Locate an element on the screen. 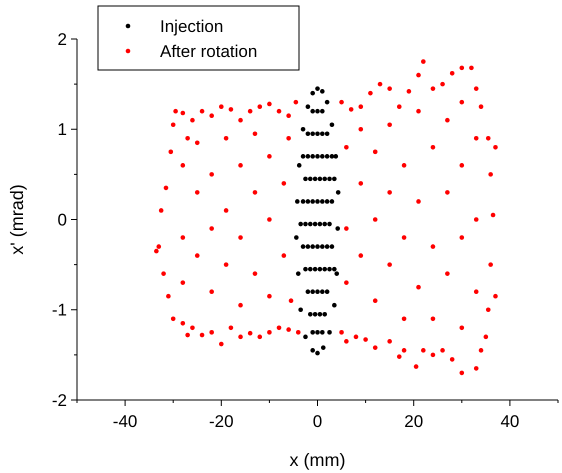  y-tick-label: 1 is located at coordinates (62, 130).